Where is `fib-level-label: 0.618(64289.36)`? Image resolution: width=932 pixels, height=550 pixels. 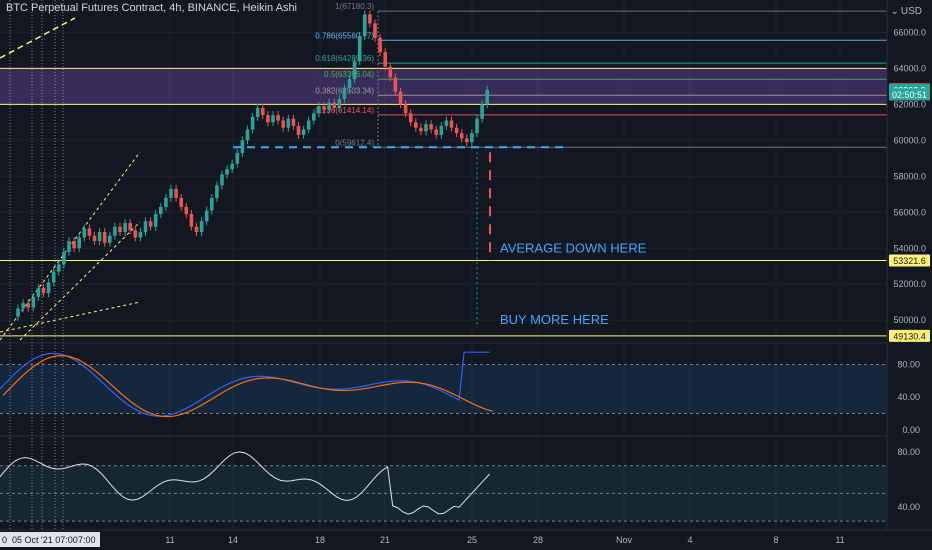
fib-level-label: 0.618(64289.36) is located at coordinates (344, 58).